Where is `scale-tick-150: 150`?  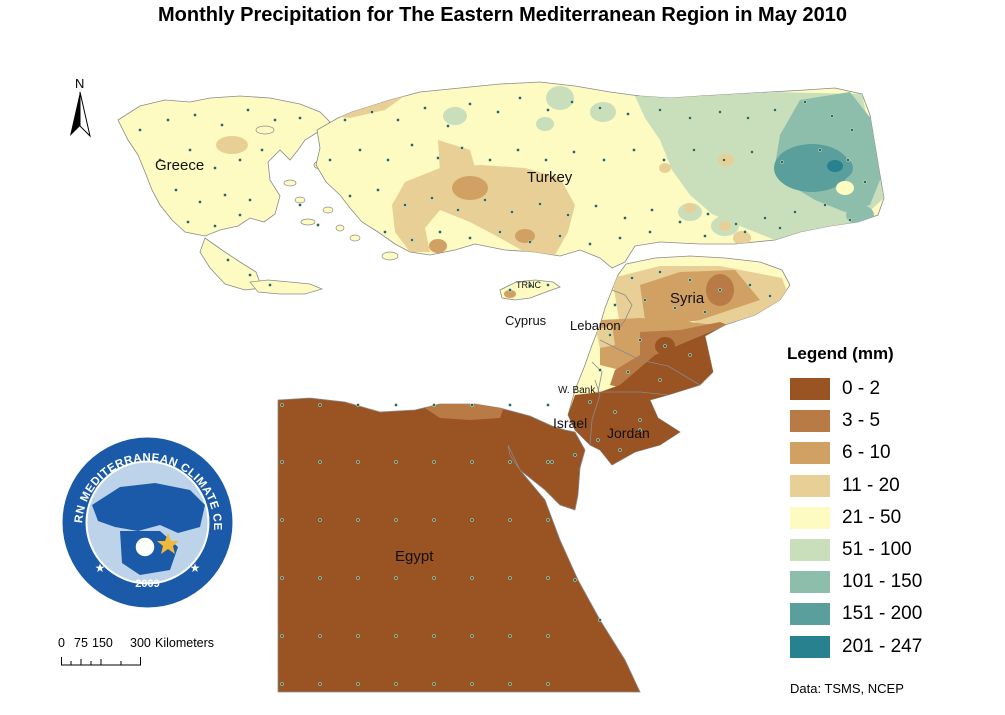 scale-tick-150: 150 is located at coordinates (102, 643).